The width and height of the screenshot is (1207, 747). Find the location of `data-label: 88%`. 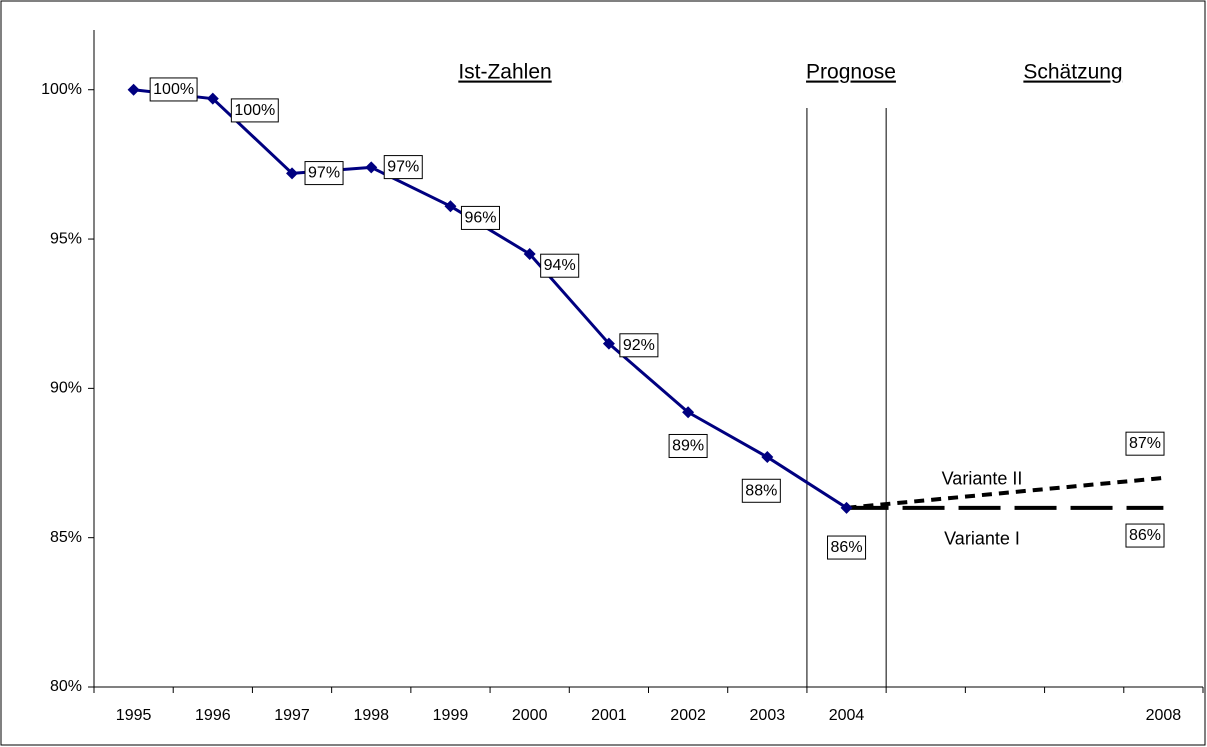

data-label: 88% is located at coordinates (761, 490).